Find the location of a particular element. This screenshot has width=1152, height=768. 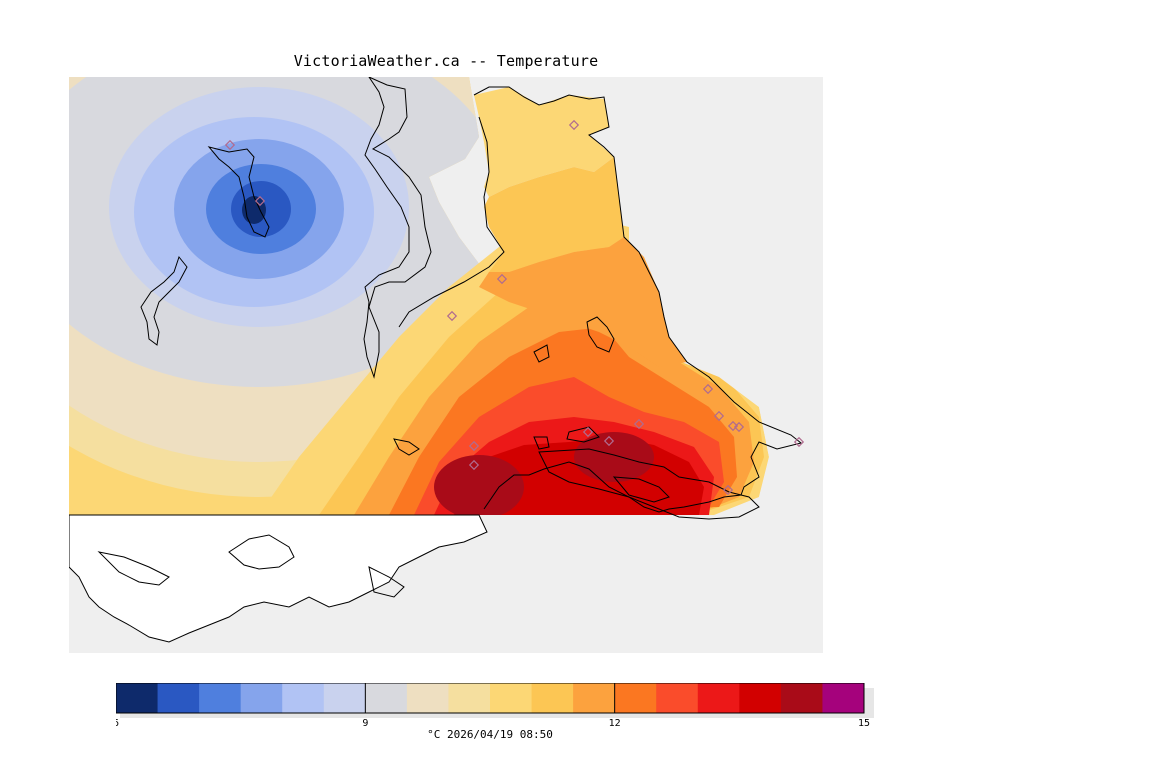

color-legend: 6 9 12 15 is located at coordinates (495, 706).